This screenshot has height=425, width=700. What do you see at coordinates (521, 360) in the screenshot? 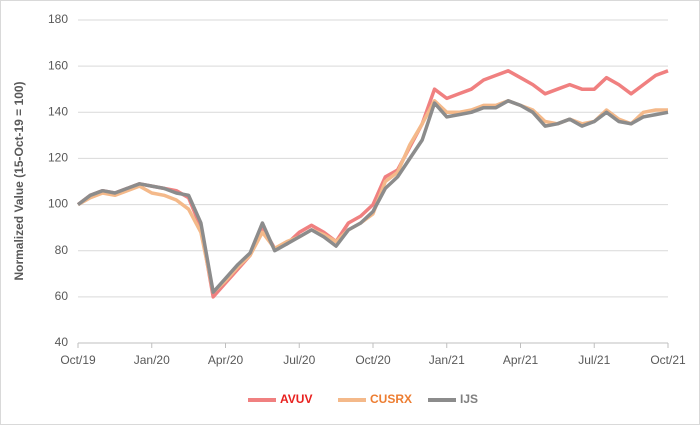
I see `x-tick-label: Apr/21` at bounding box center [521, 360].